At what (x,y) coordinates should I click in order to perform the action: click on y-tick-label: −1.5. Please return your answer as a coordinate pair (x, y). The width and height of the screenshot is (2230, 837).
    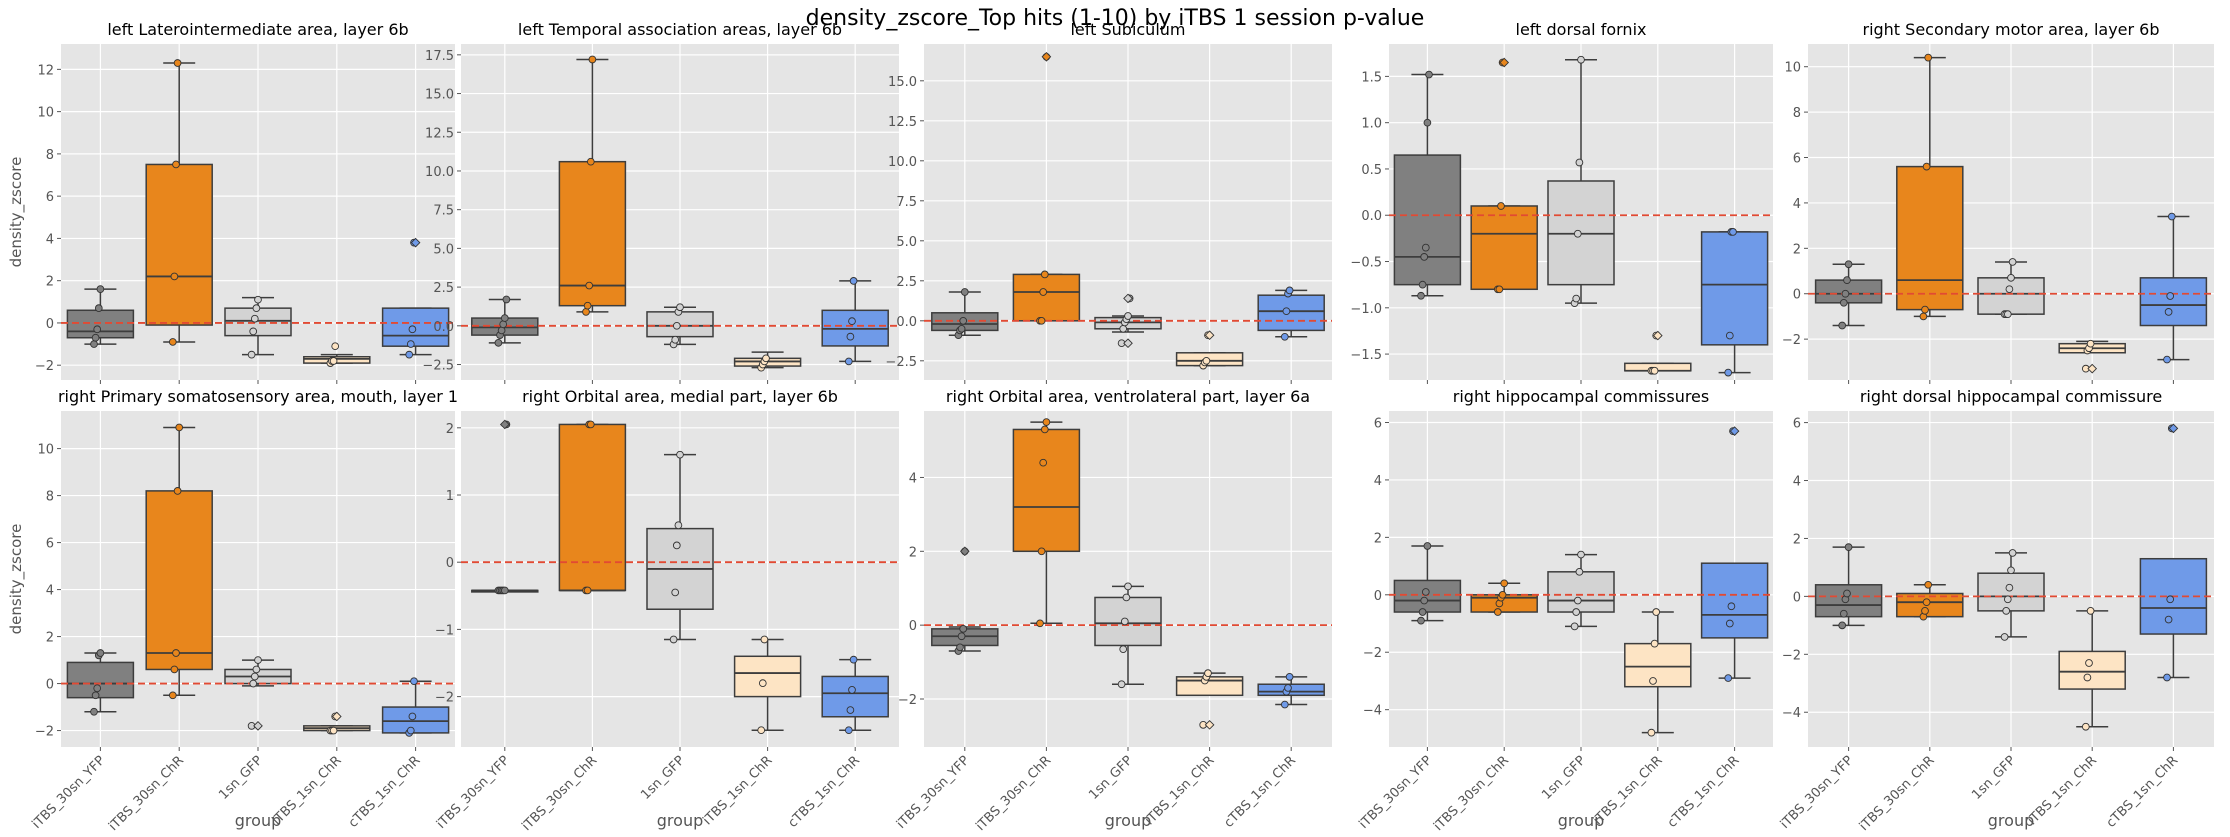
    Looking at the image, I should click on (1366, 355).